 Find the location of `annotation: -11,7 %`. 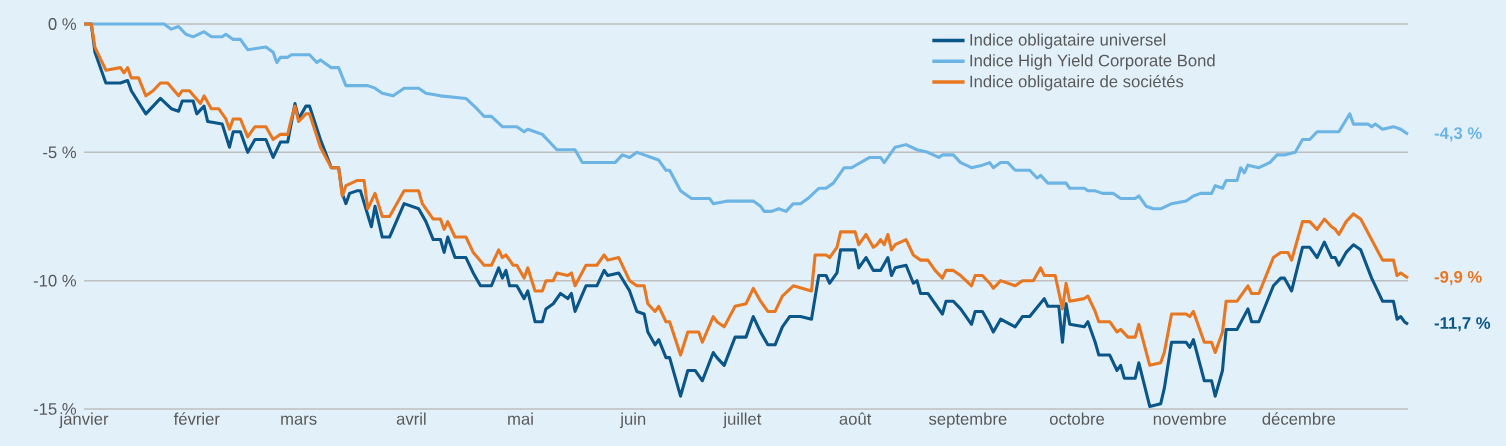

annotation: -11,7 % is located at coordinates (1462, 324).